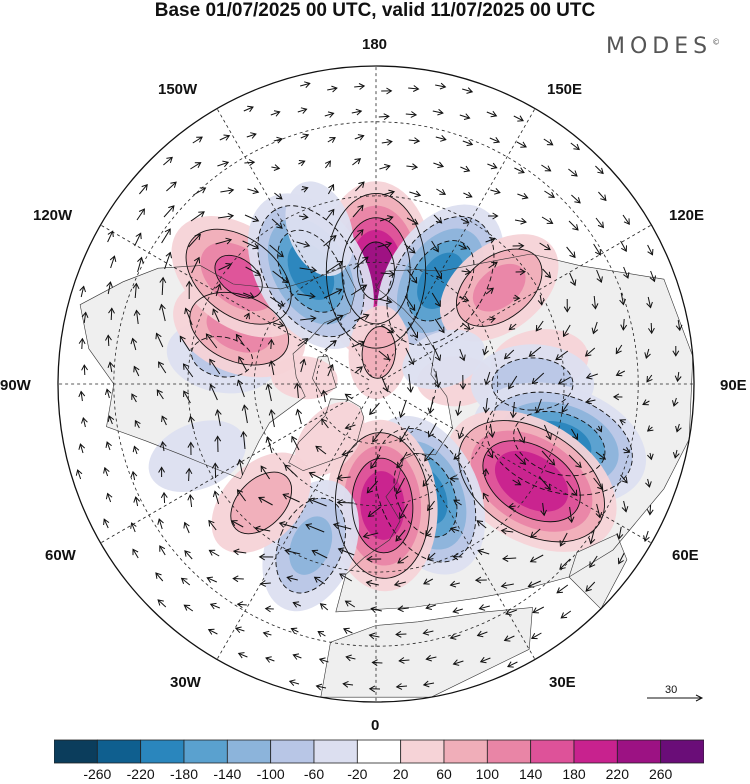 This screenshot has height=784, width=750. Describe the element at coordinates (562, 682) in the screenshot. I see `lon-label-30e: 30E` at that location.